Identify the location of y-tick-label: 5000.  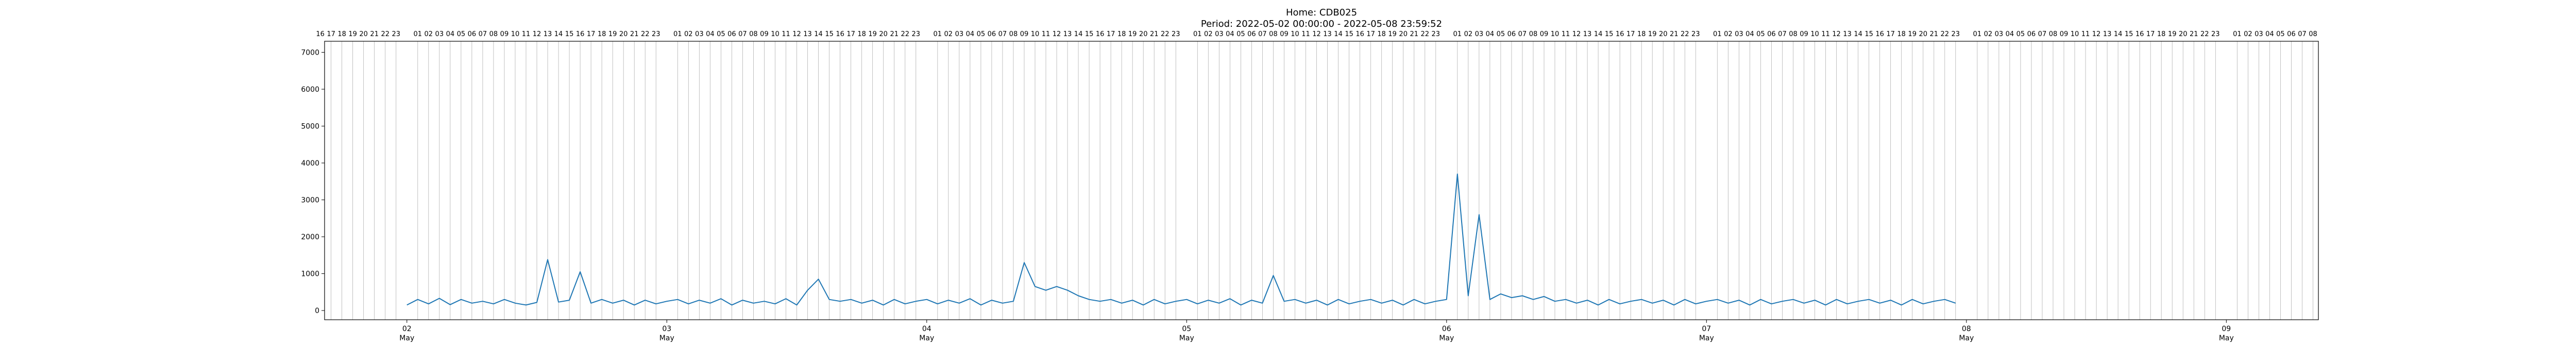
(310, 127).